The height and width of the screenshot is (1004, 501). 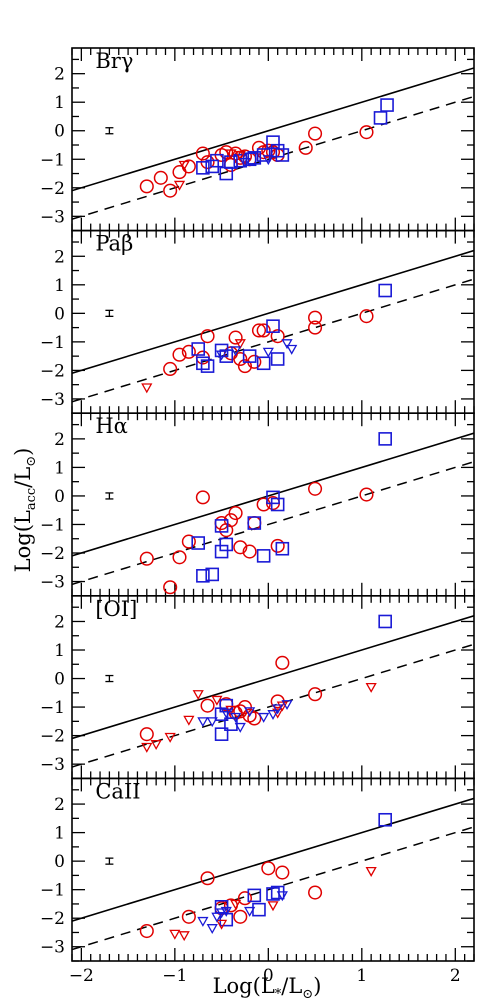 What do you see at coordinates (25, 510) in the screenshot?
I see `y-axis-title: Log(Lacc/L⊙)` at bounding box center [25, 510].